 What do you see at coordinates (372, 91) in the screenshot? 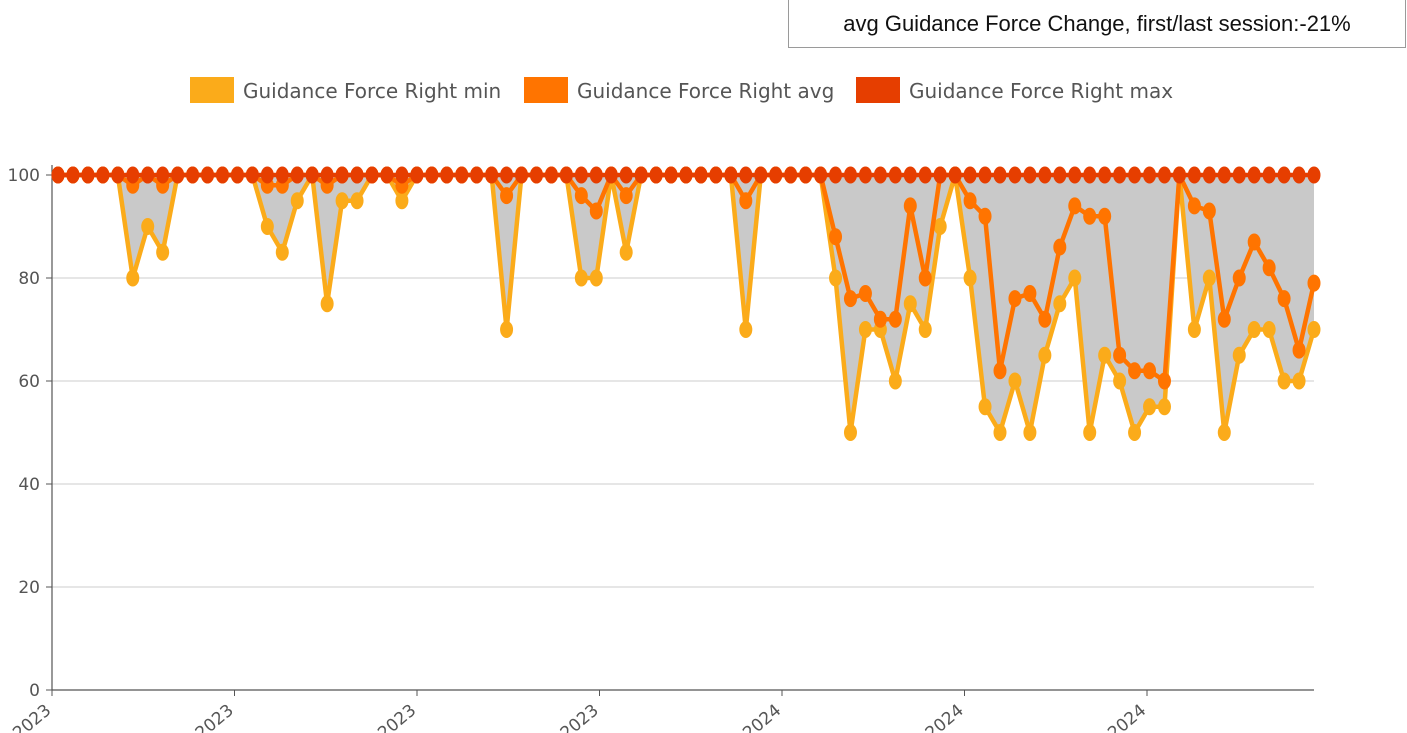
I see `legend-label: Guidance Force Right min` at bounding box center [372, 91].